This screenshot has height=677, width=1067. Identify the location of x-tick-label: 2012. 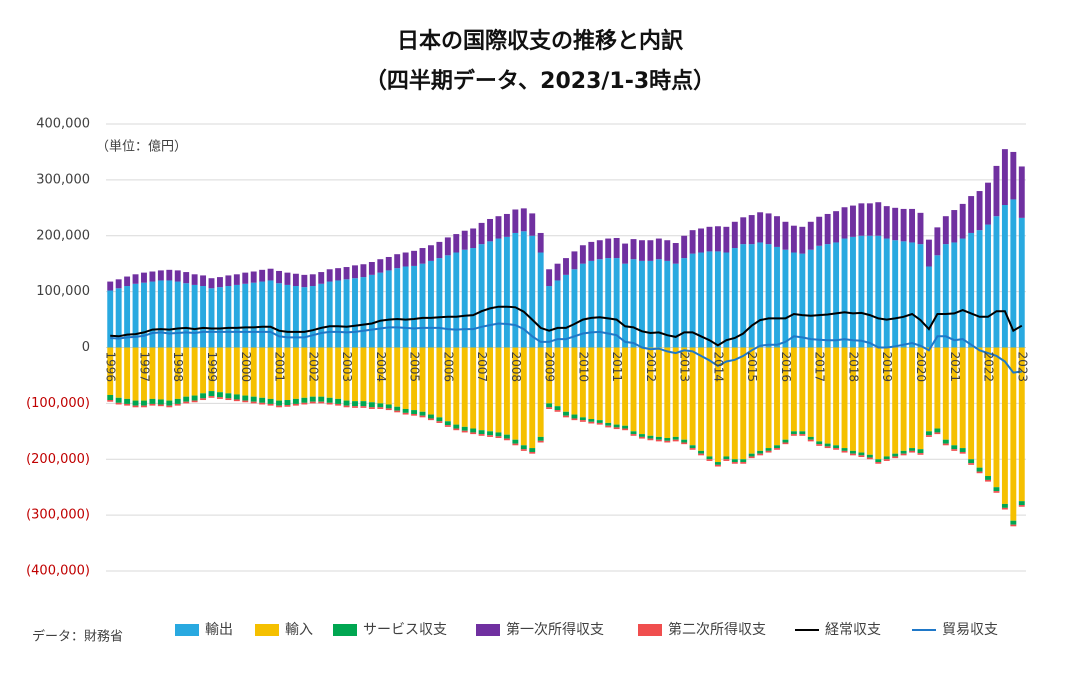
(651, 367).